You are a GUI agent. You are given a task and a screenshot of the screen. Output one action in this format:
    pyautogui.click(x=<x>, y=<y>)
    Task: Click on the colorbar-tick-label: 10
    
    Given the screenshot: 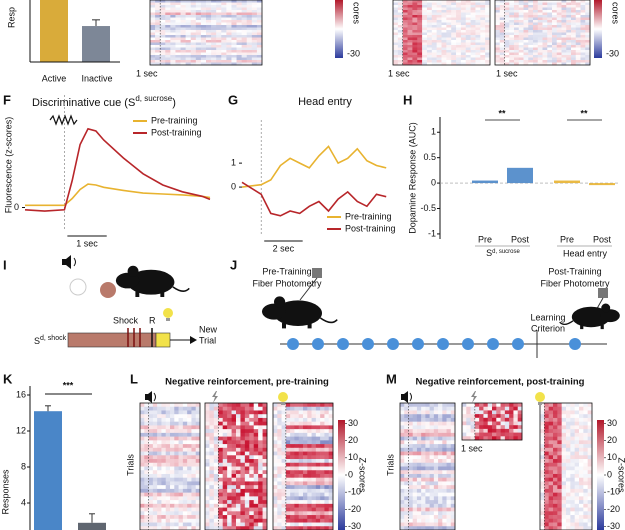 What is the action you would take?
    pyautogui.click(x=612, y=457)
    